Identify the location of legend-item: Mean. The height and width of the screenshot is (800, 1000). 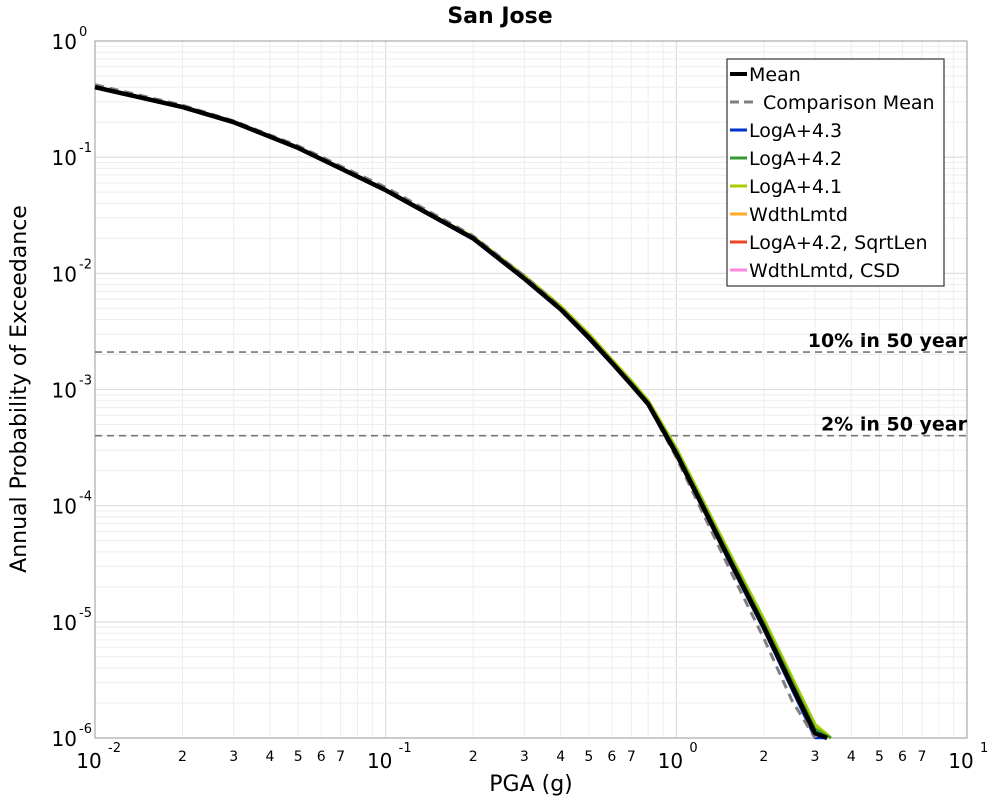
(765, 75).